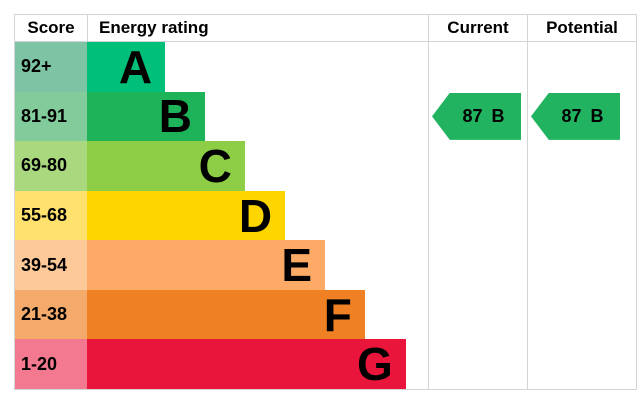 This screenshot has height=406, width=641. I want to click on score-range-g: 1-20, so click(51, 364).